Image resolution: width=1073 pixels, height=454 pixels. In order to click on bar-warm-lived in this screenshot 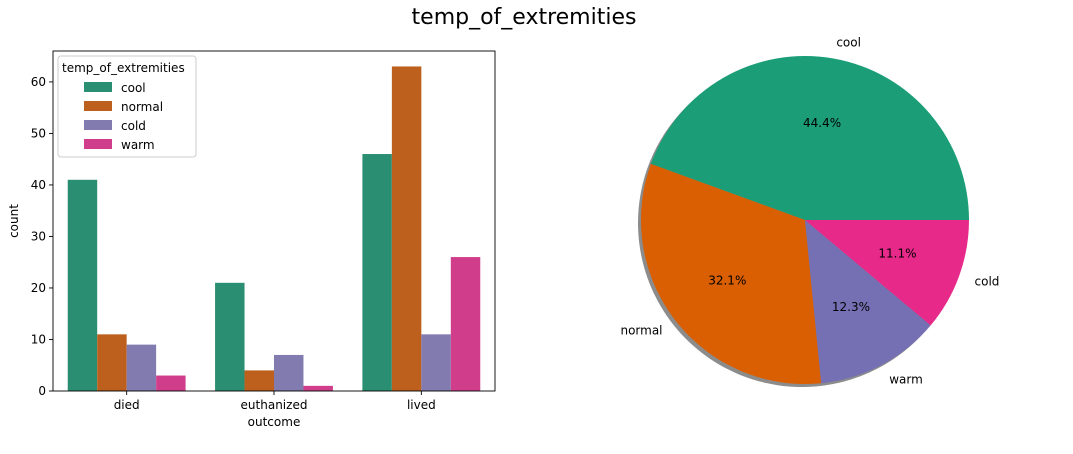, I will do `click(465, 324)`.